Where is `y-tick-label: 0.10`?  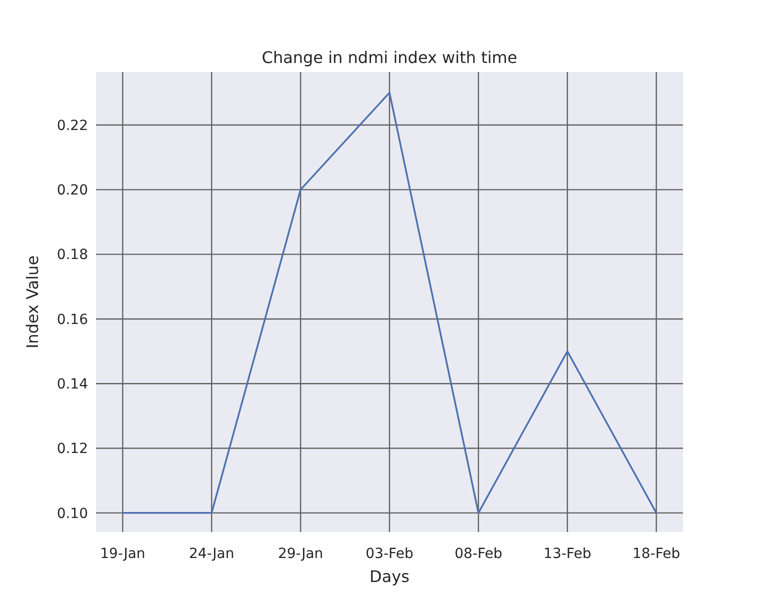
y-tick-label: 0.10 is located at coordinates (72, 514).